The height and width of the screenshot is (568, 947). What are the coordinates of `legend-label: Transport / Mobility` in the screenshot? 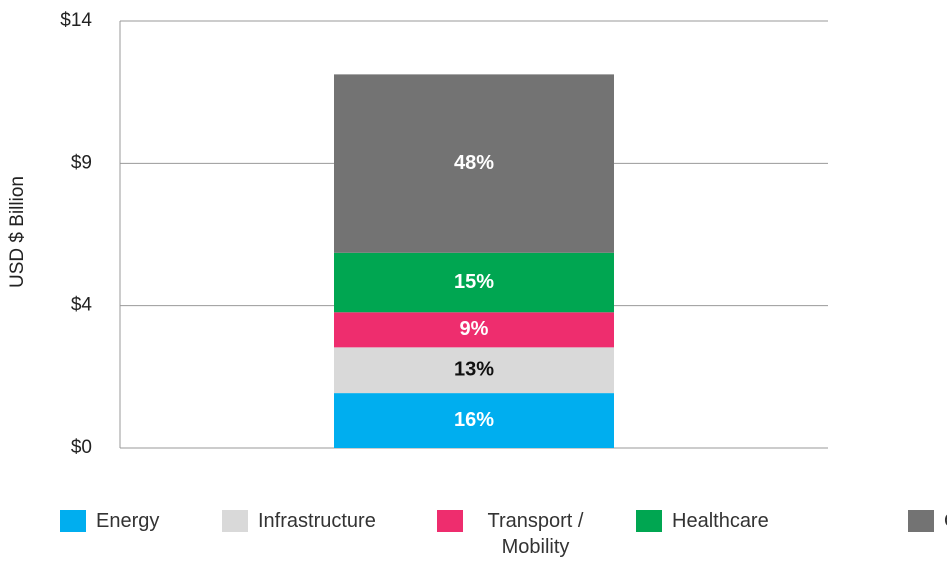 It's located at (535, 534).